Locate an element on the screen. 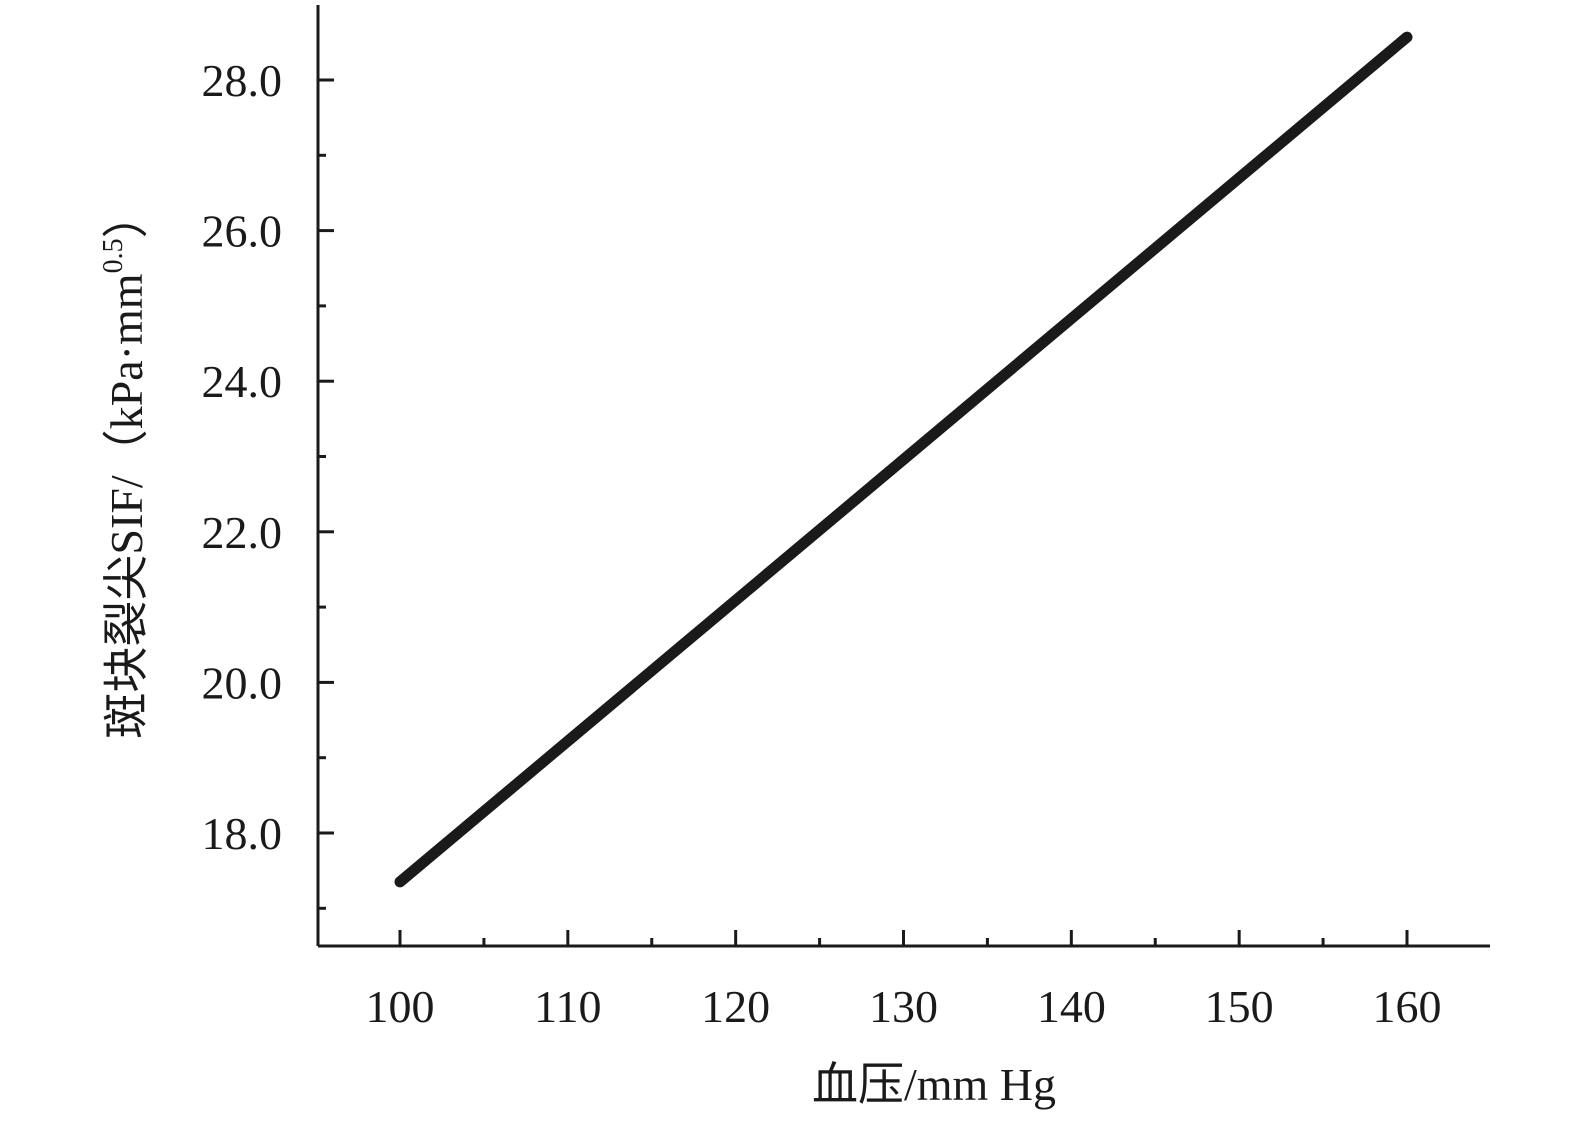 The height and width of the screenshot is (1128, 1575). x-tick-label: 100 is located at coordinates (400, 1006).